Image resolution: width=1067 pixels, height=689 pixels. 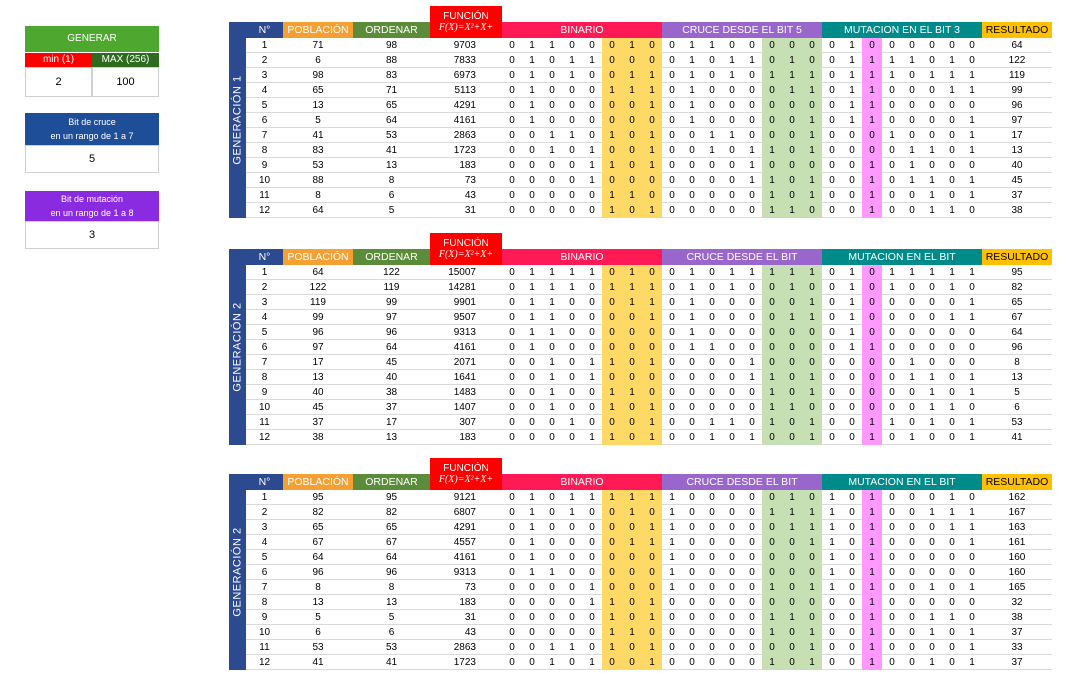 What do you see at coordinates (470, 587) in the screenshot?
I see `cell-funcion: 73` at bounding box center [470, 587].